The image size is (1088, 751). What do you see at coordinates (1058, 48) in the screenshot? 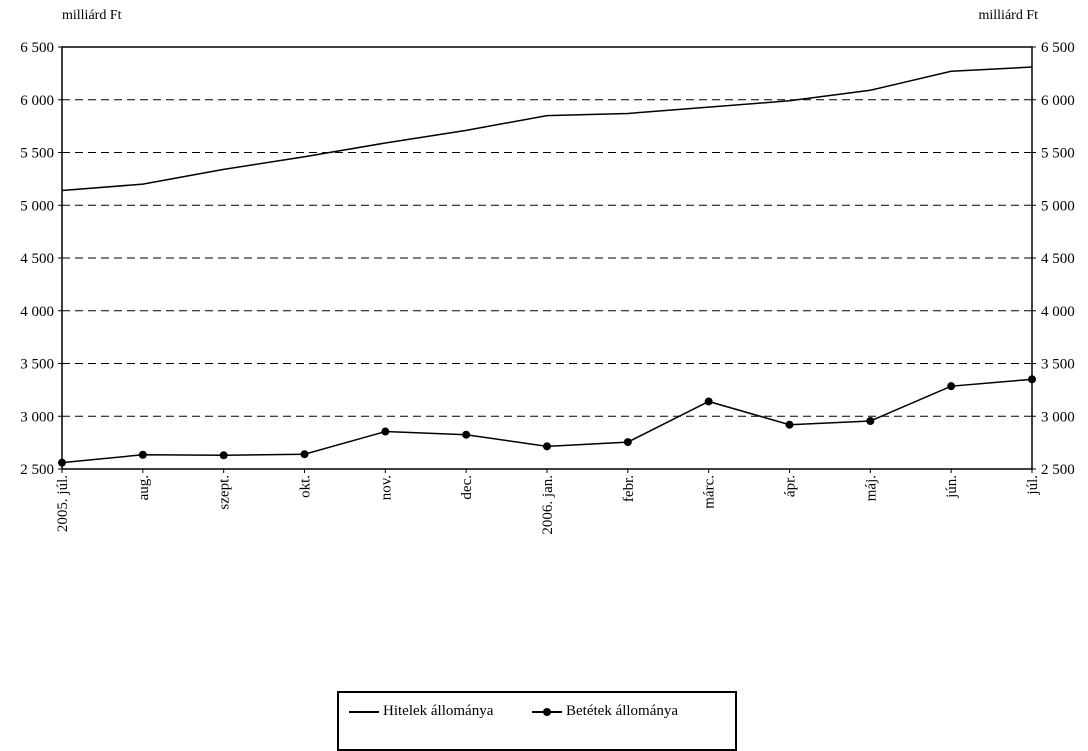
I see `y-tick-label-right: 6 500` at bounding box center [1058, 48].